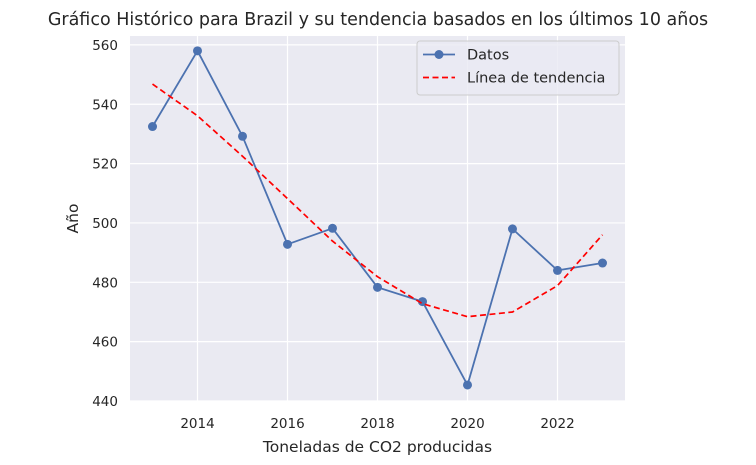 This screenshot has width=756, height=465. What do you see at coordinates (105, 46) in the screenshot?
I see `y-tick-label: 560` at bounding box center [105, 46].